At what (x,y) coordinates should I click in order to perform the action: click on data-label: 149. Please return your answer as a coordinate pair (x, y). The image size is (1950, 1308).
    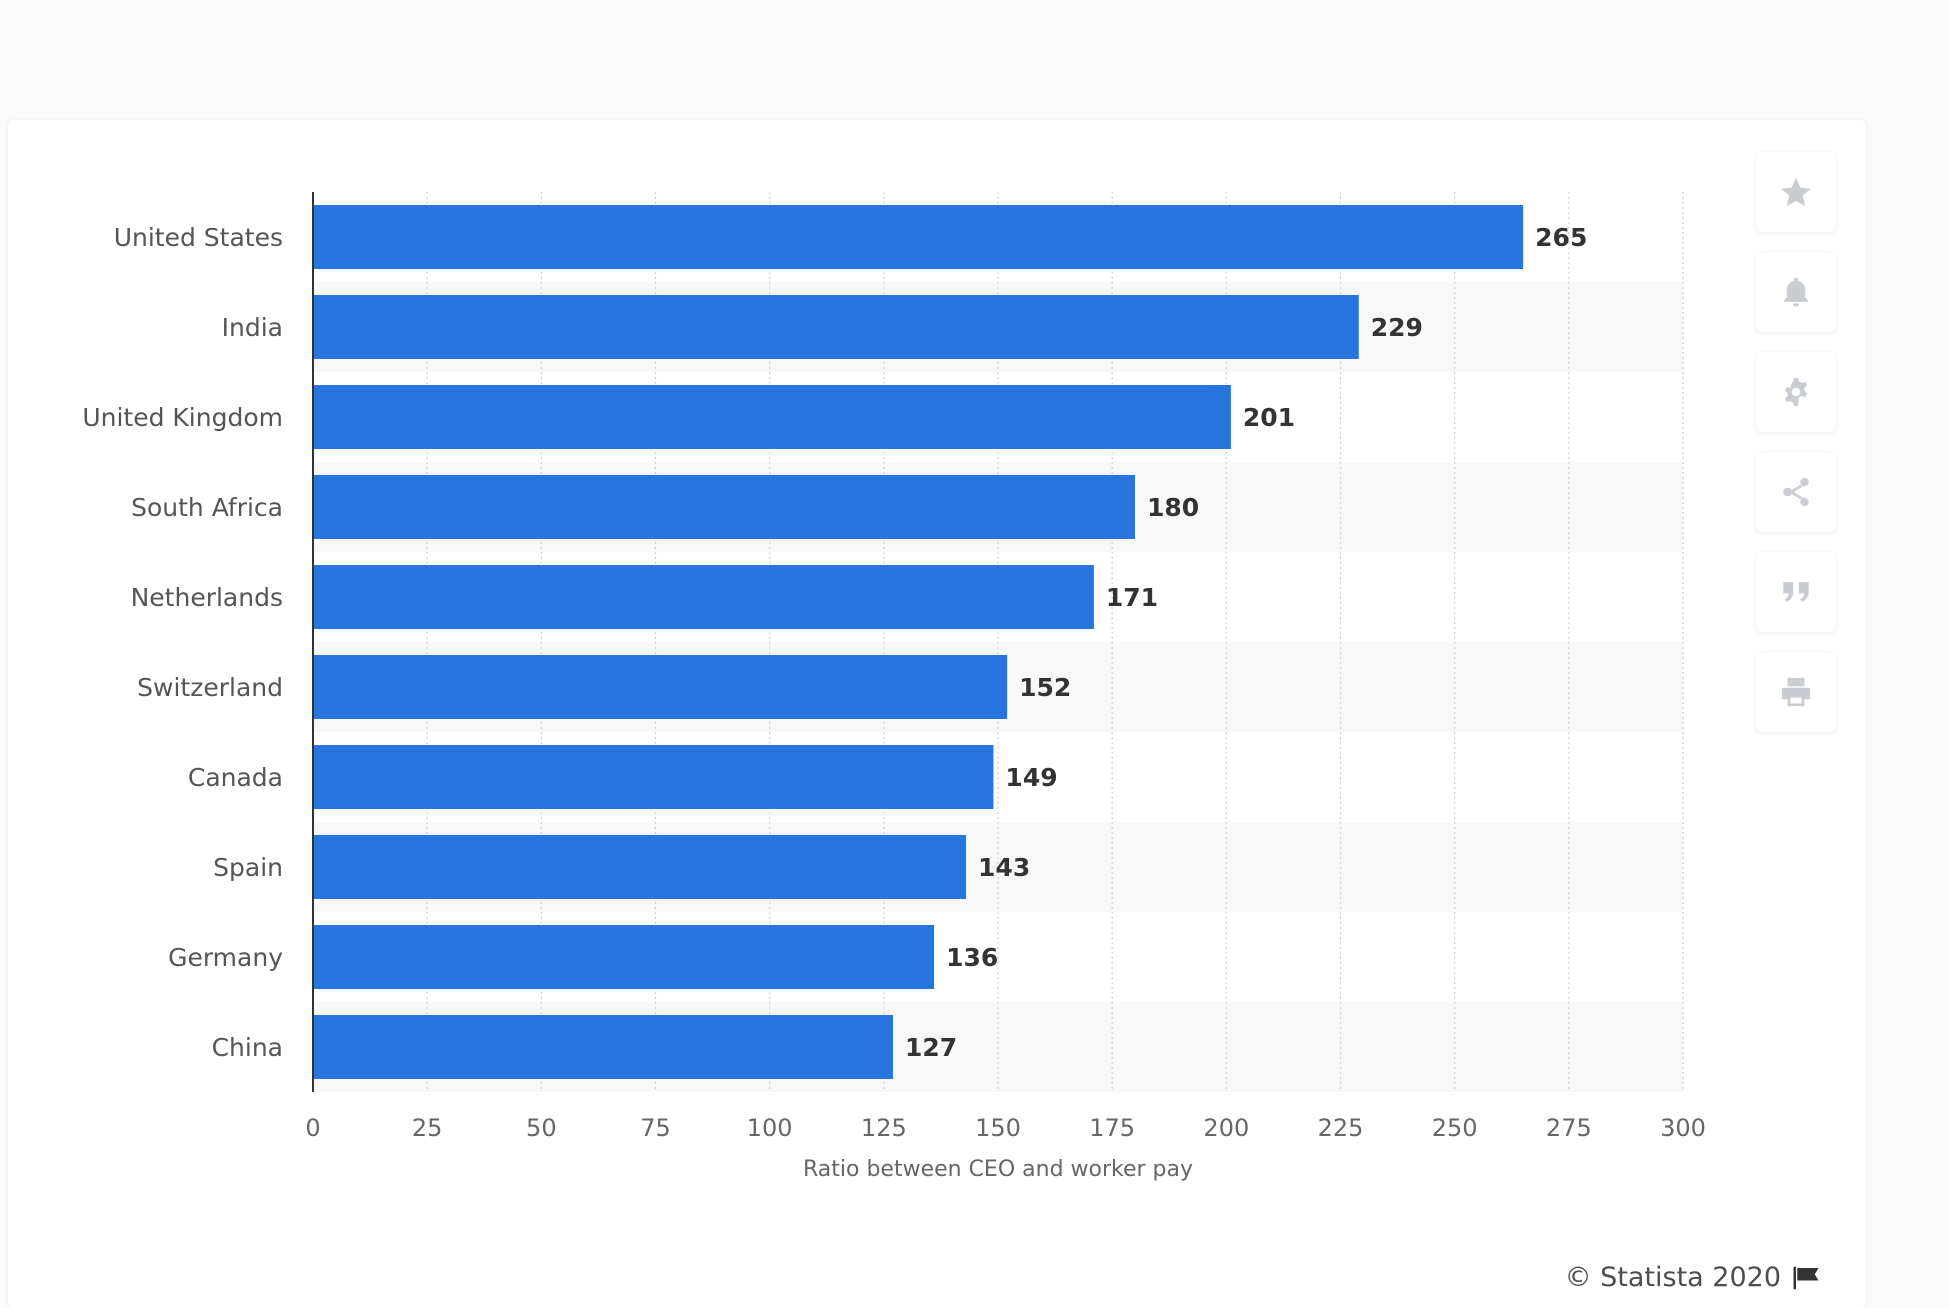
    Looking at the image, I should click on (1031, 777).